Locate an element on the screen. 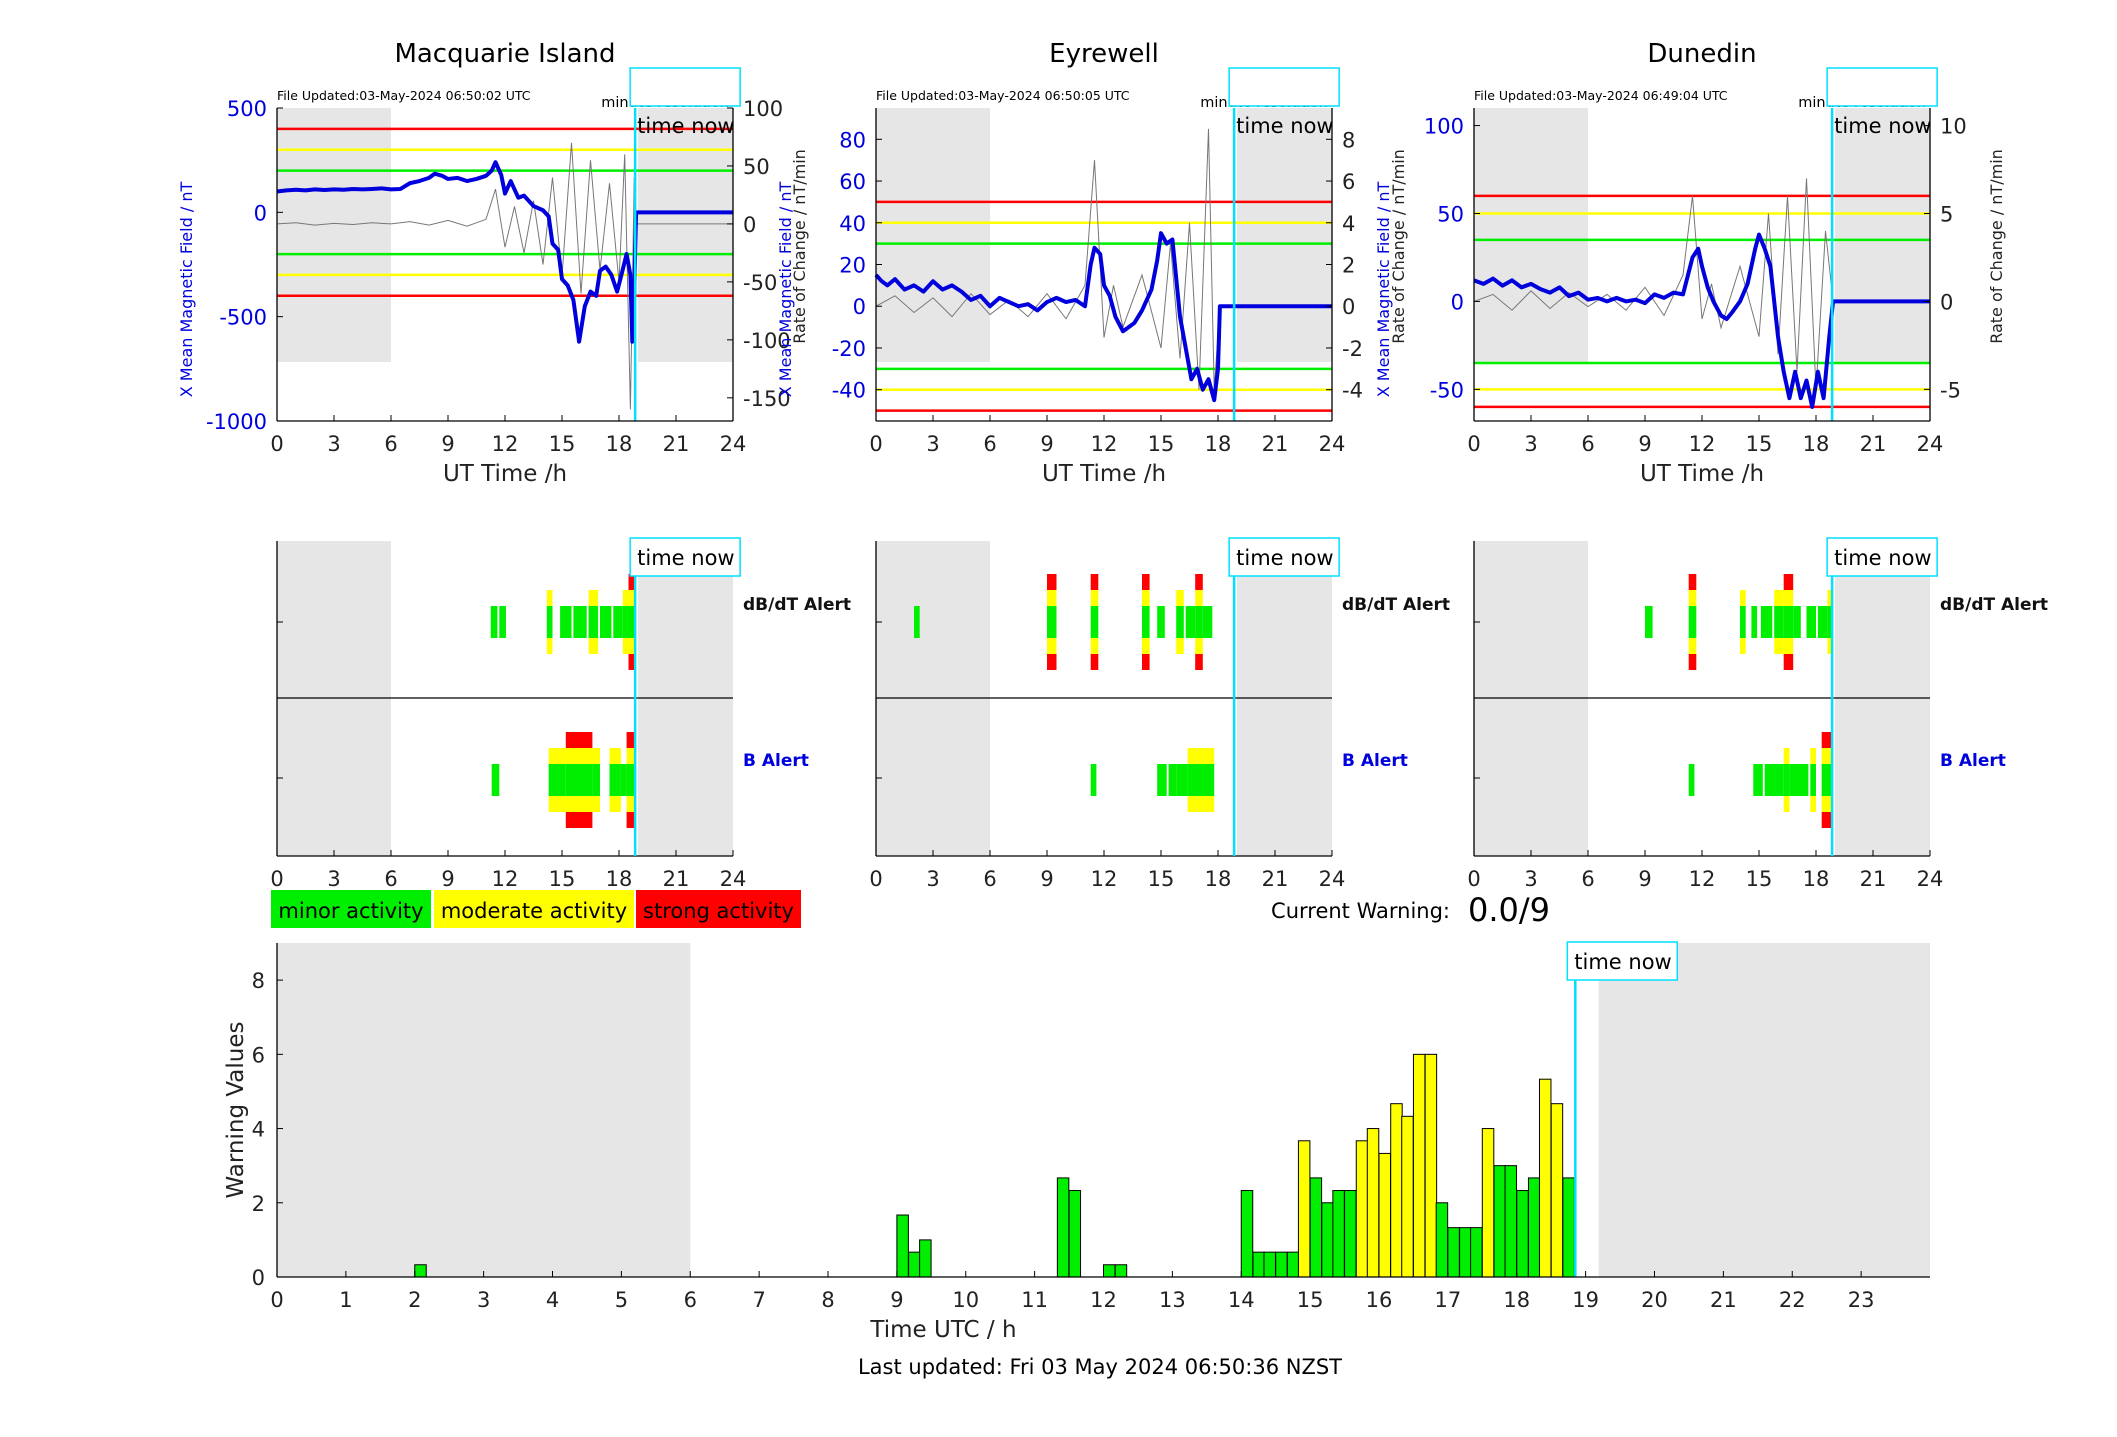 The height and width of the screenshot is (1437, 2117). time-tick-label: 9 is located at coordinates (447, 879).